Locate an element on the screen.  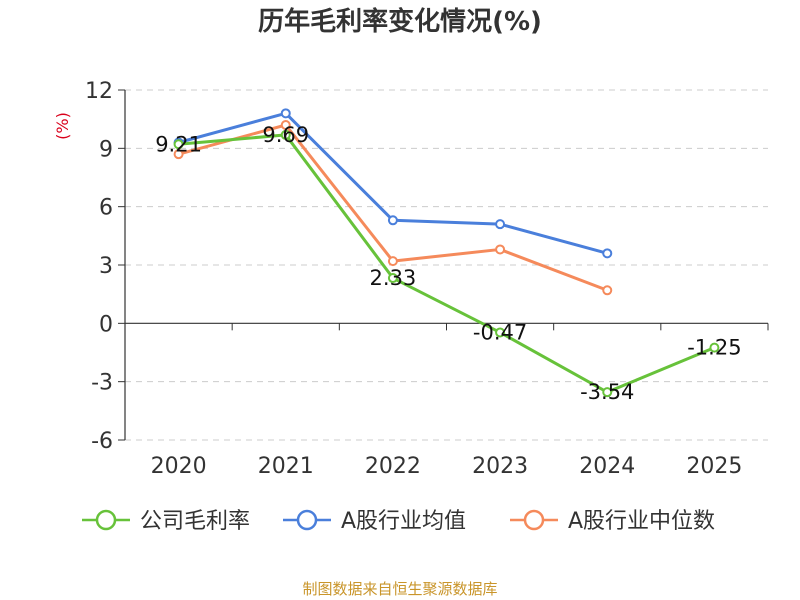
data-label: -0.47 is located at coordinates (500, 332).